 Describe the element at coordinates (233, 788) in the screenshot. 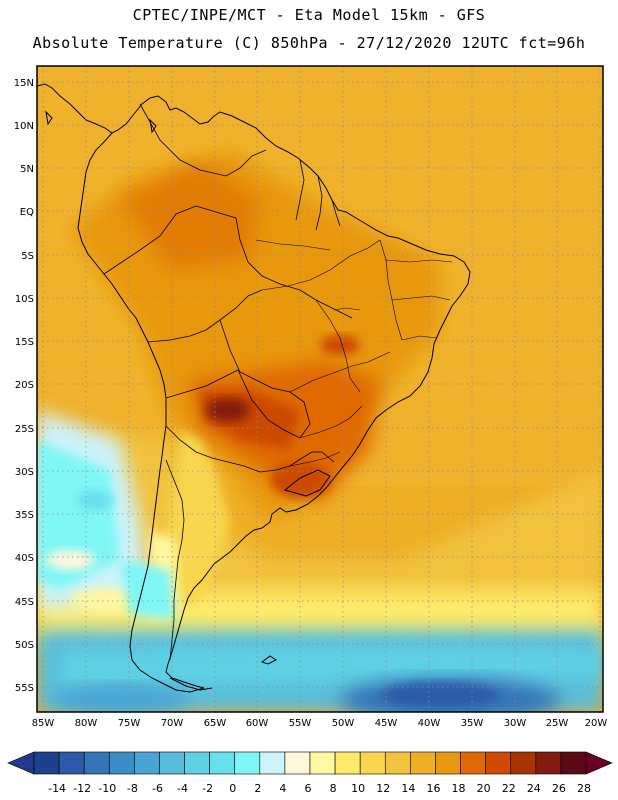

I see `colorbar-label: 0` at that location.